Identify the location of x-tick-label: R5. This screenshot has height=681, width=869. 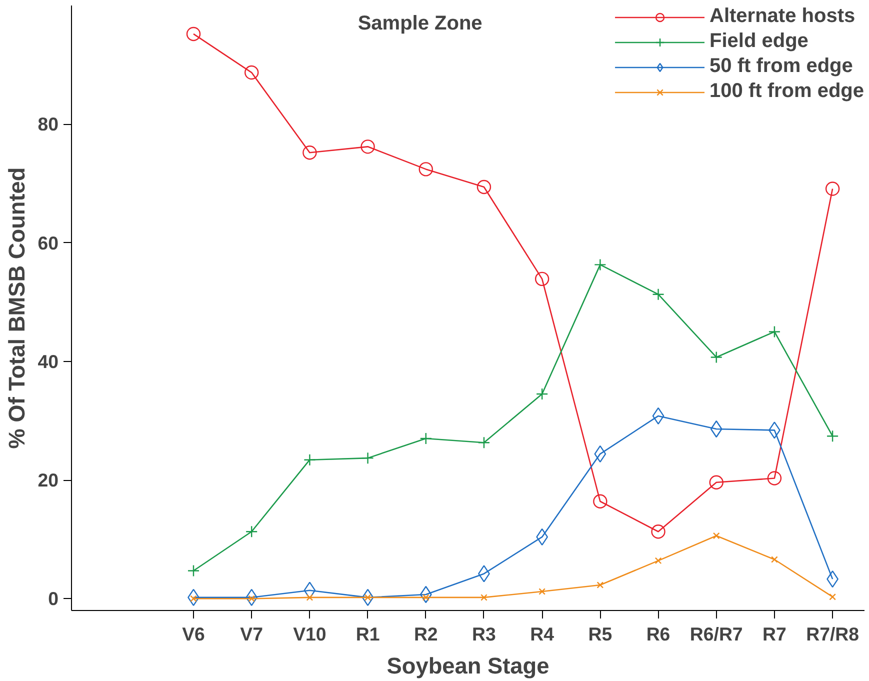
(600, 634).